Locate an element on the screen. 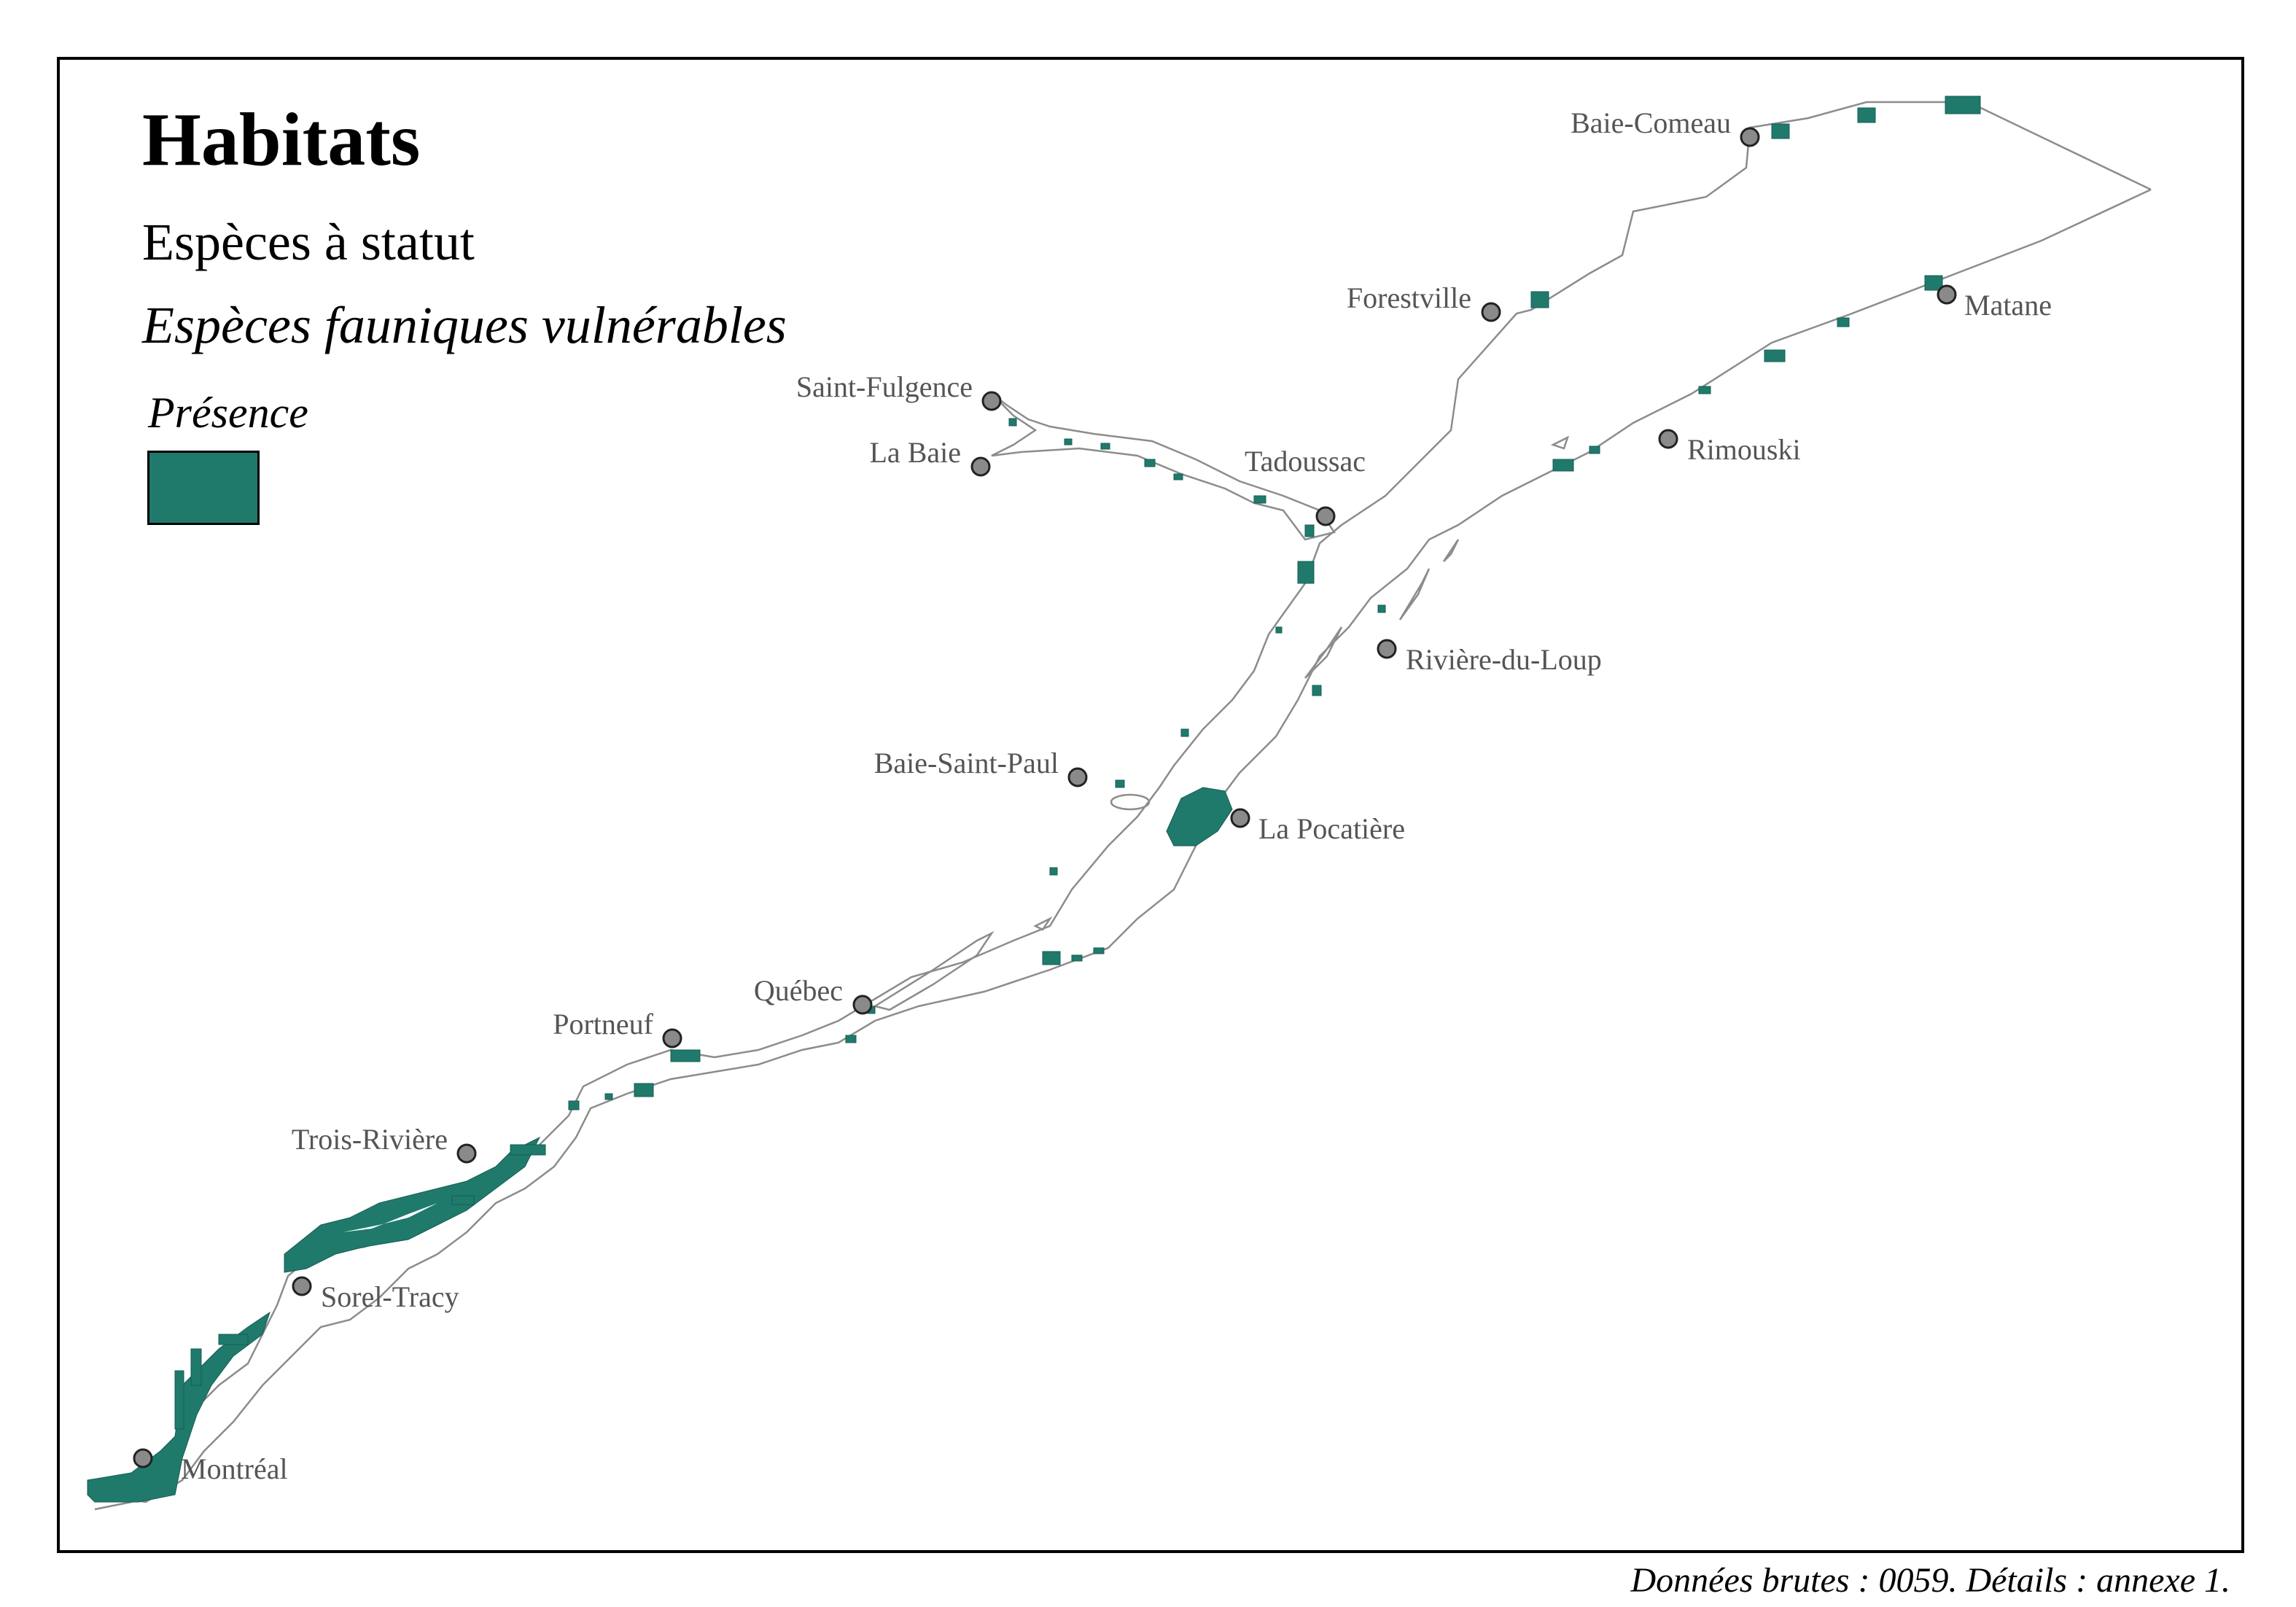 Image resolution: width=2296 pixels, height=1607 pixels. city-label-forestville: Forestville is located at coordinates (1409, 297).